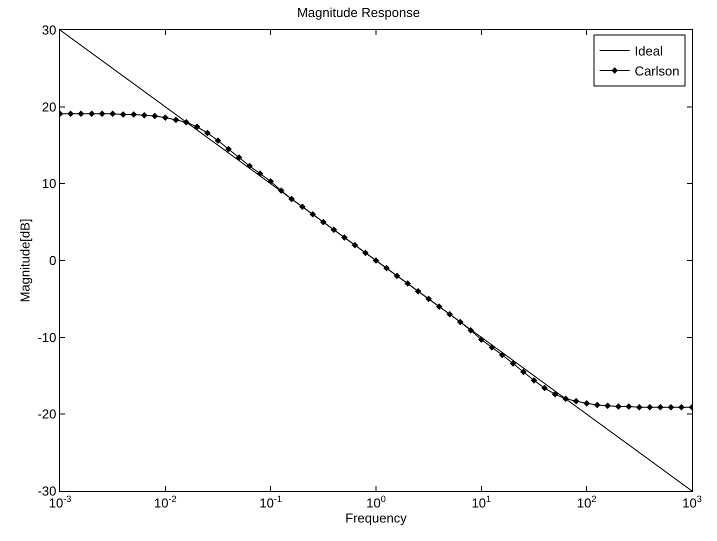 The width and height of the screenshot is (717, 541). What do you see at coordinates (376, 502) in the screenshot?
I see `x-tick-label: 10$^{0}$` at bounding box center [376, 502].